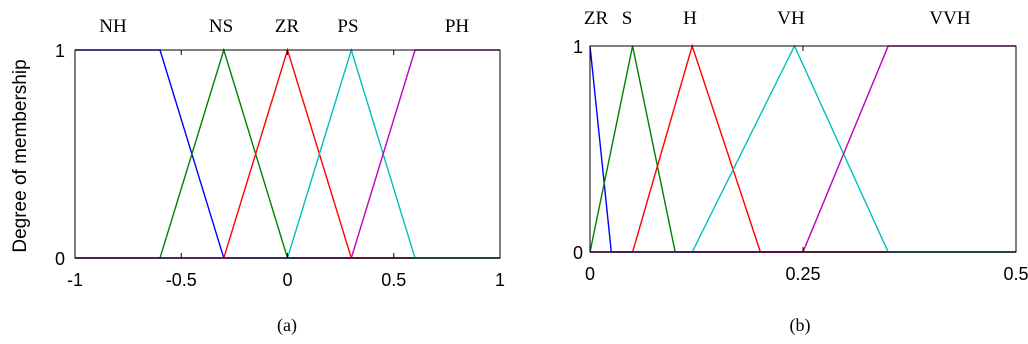 The image size is (1028, 344). Describe the element at coordinates (949, 18) in the screenshot. I see `series-label-vvh-b: VVH` at that location.